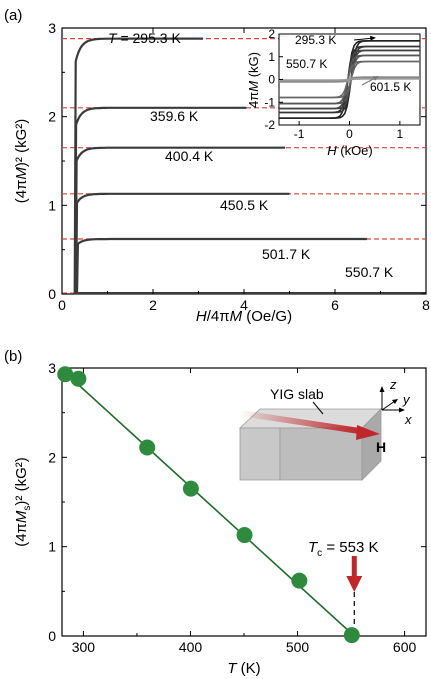 This screenshot has height=679, width=431. What do you see at coordinates (244, 316) in the screenshot?
I see `panel-a-xlabel: H/4πM (Oe/G)` at bounding box center [244, 316].